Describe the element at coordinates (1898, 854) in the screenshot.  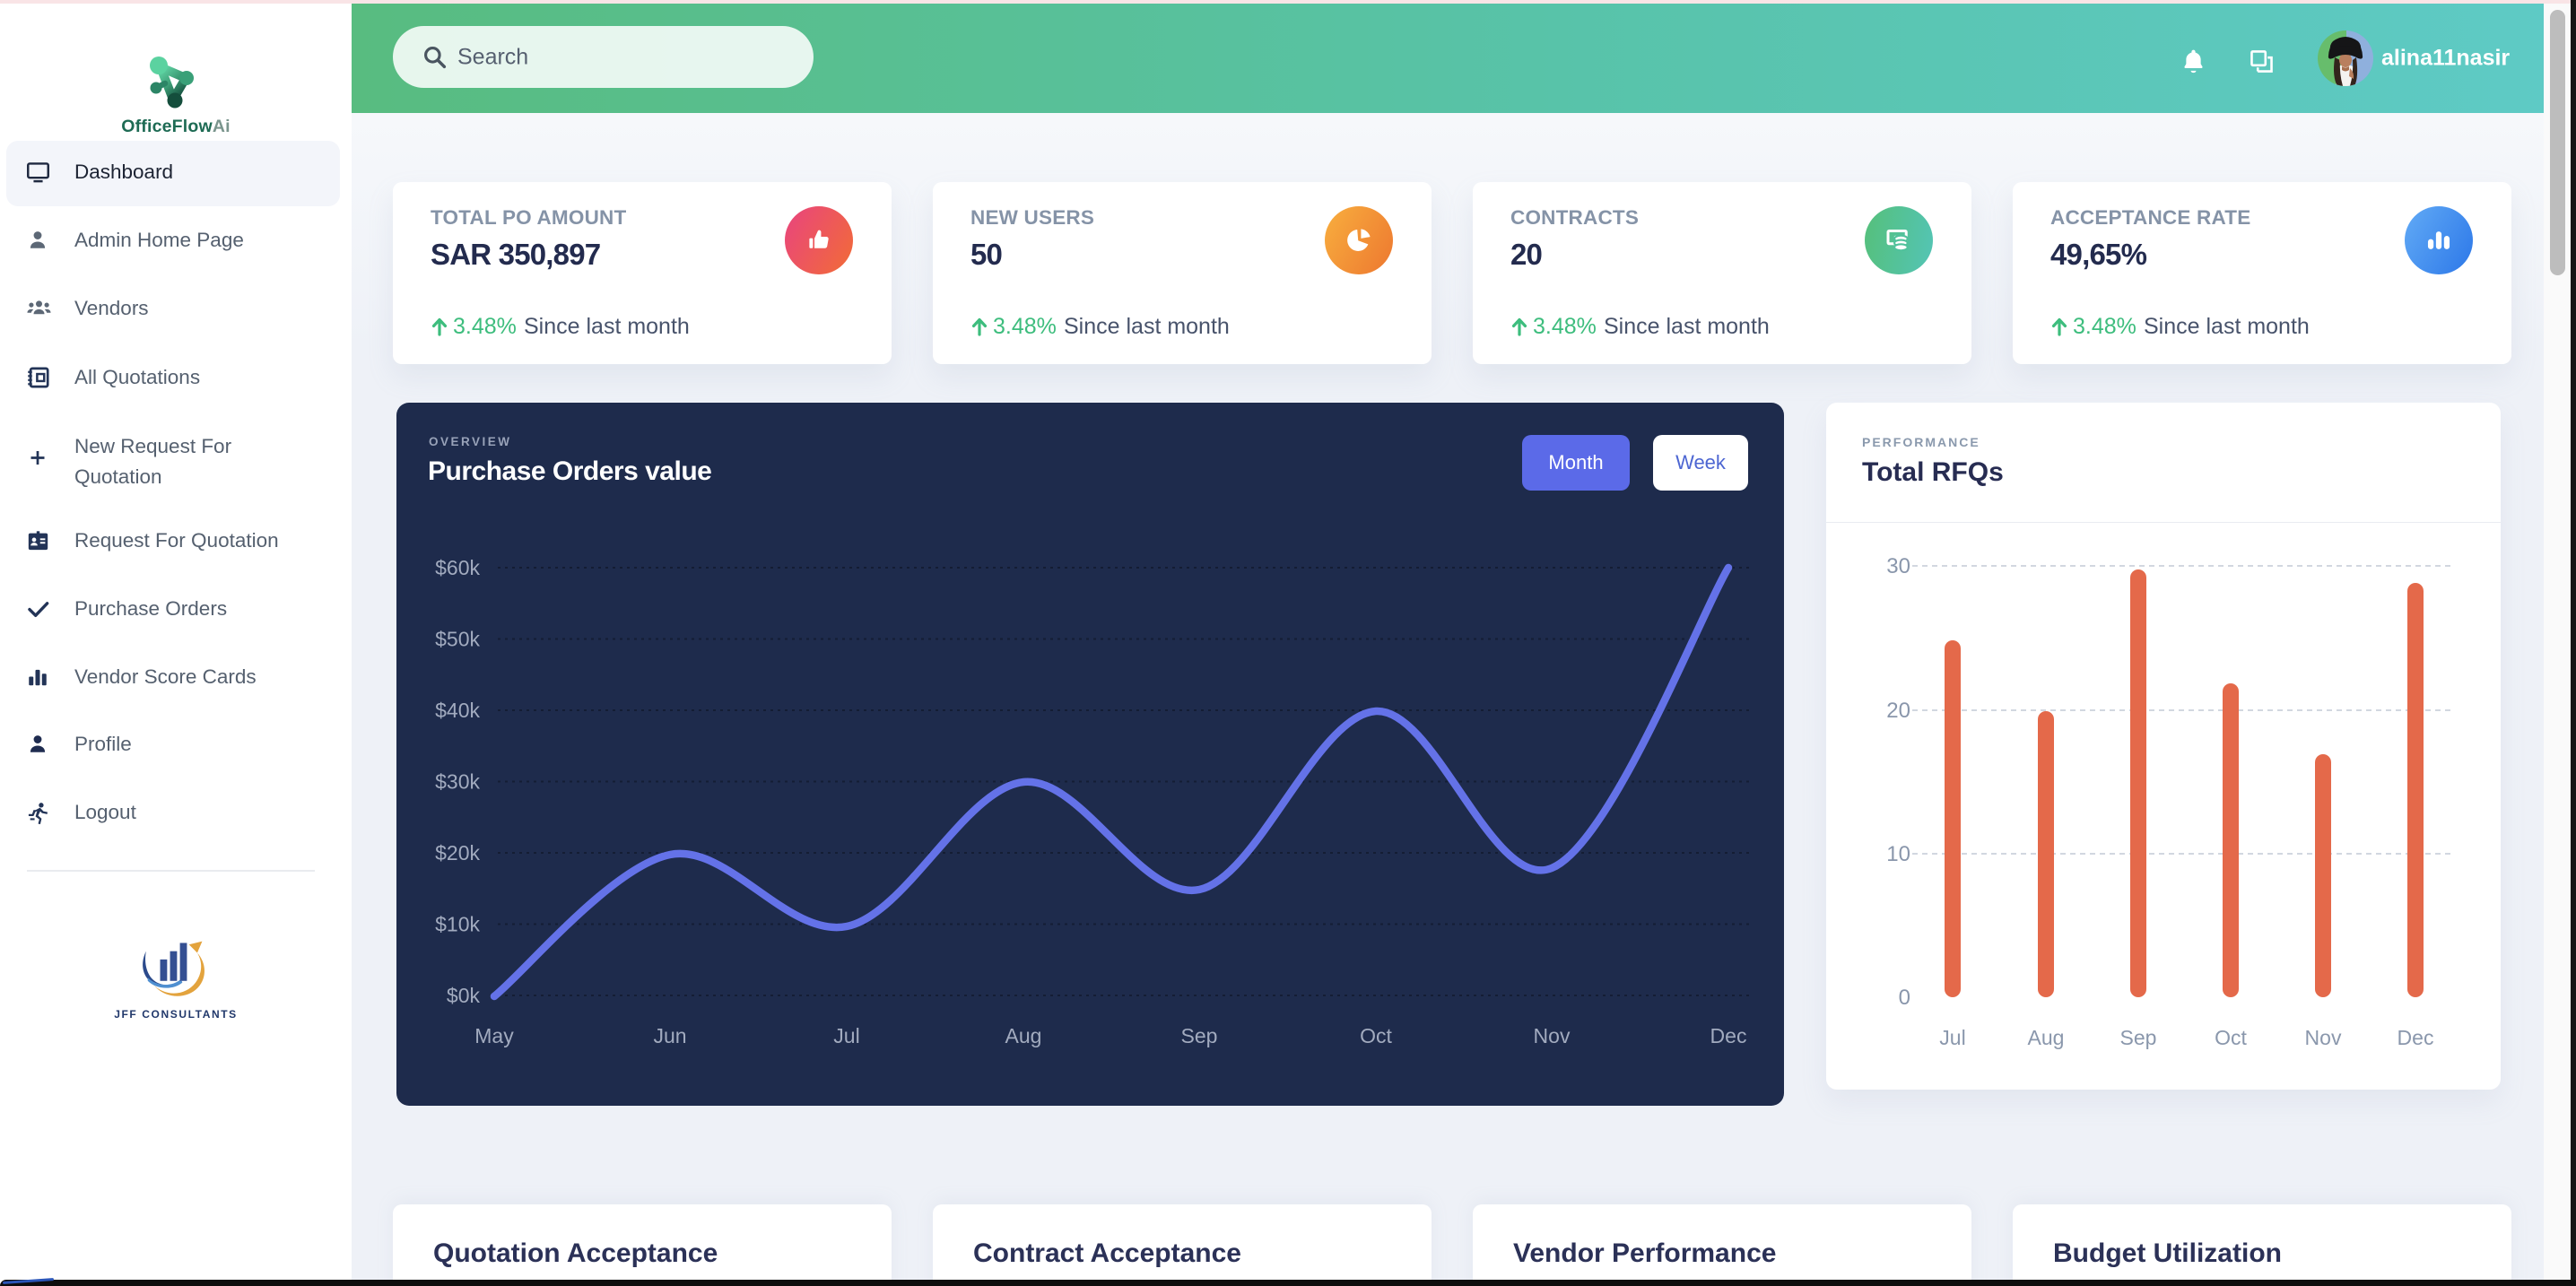
I see `svg-text: 10` at that location.